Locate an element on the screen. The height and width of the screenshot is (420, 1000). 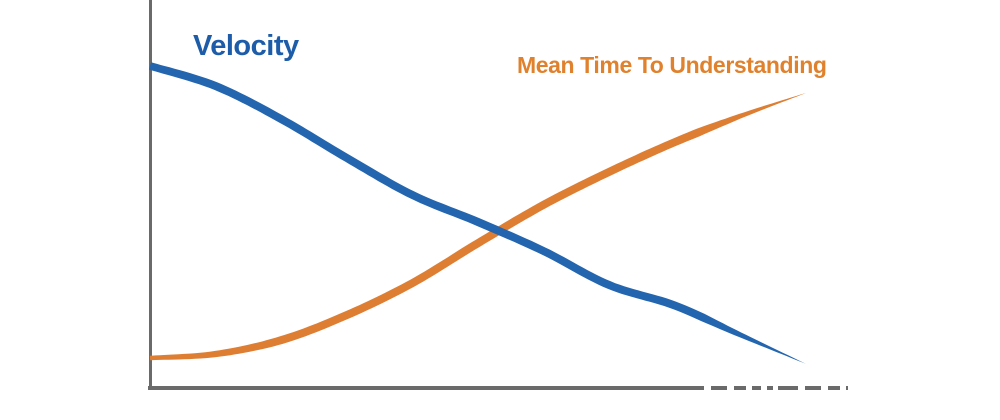
series-label-velocity: Velocity is located at coordinates (246, 46).